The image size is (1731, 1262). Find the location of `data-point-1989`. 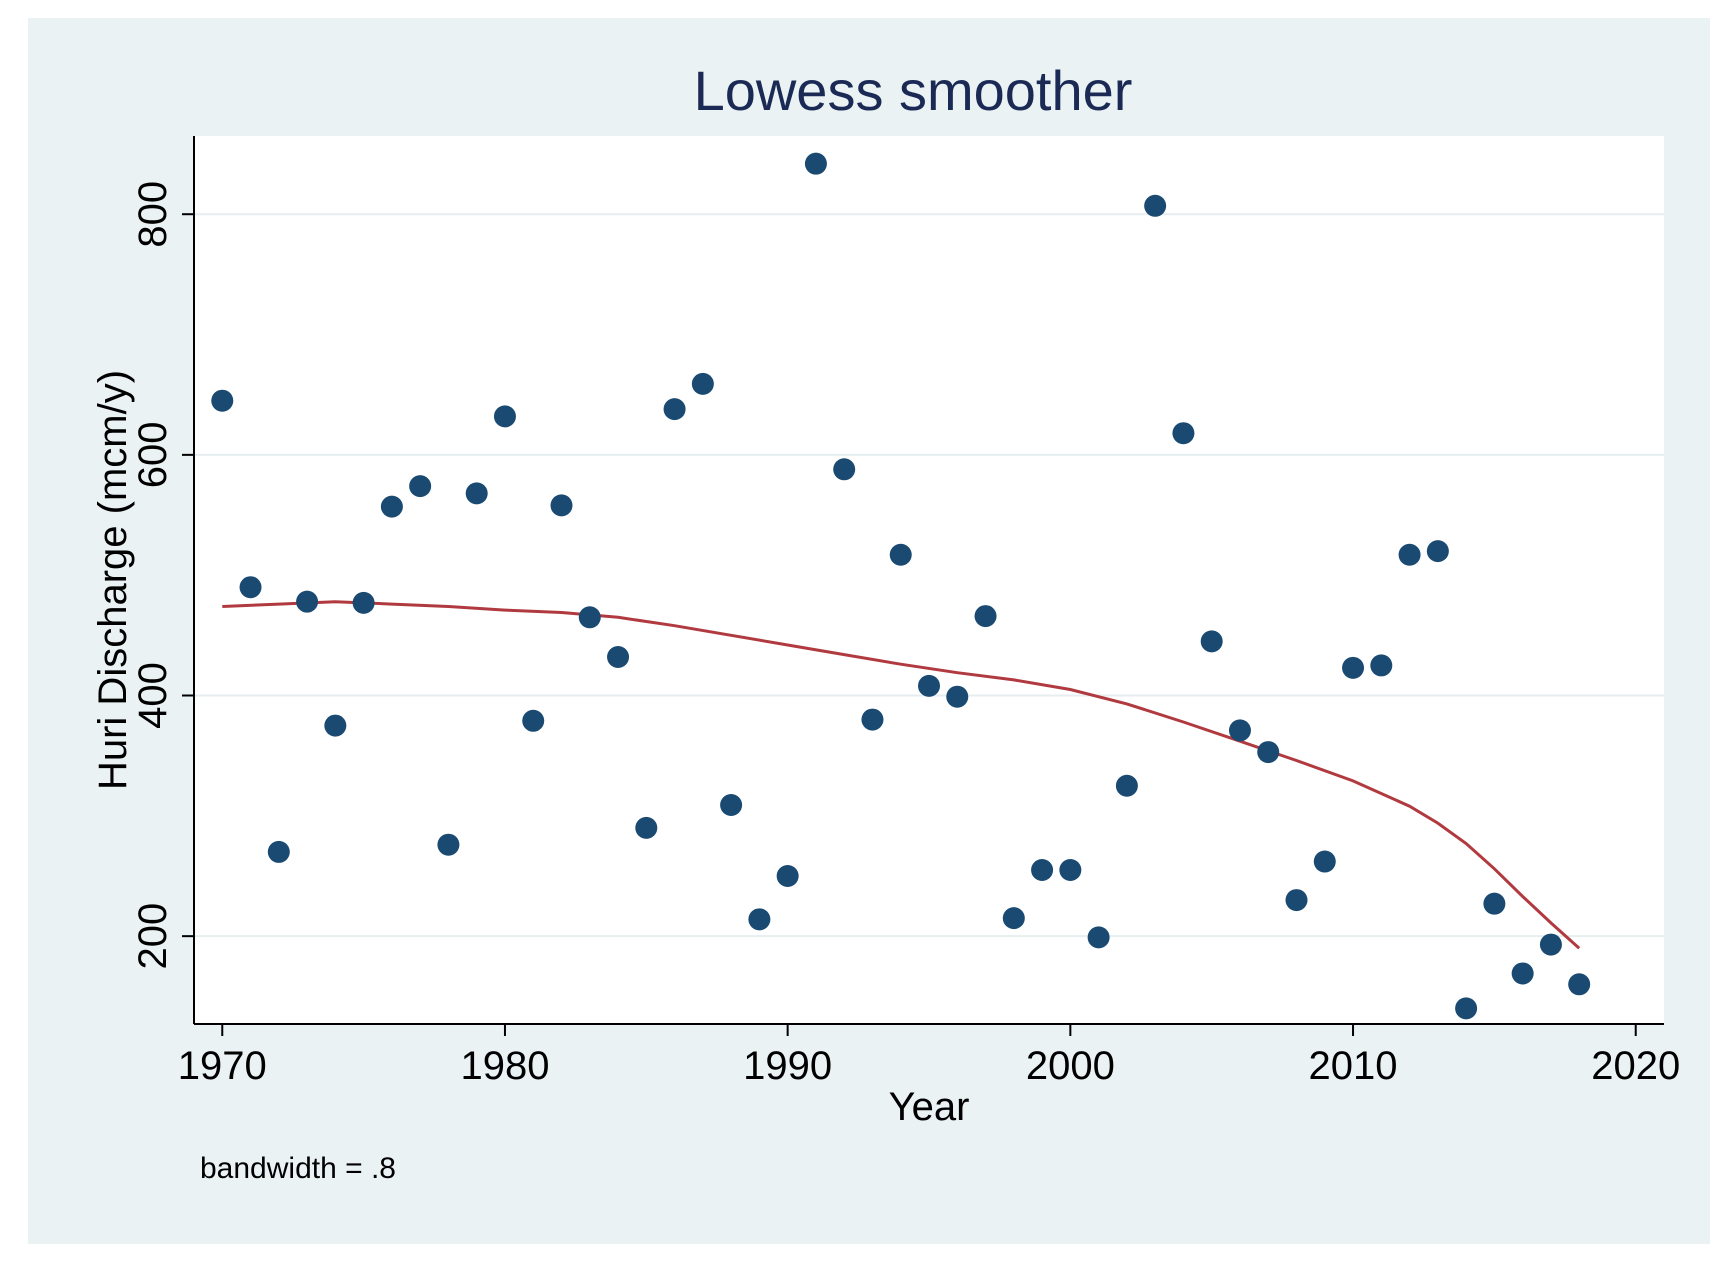

data-point-1989 is located at coordinates (759, 919).